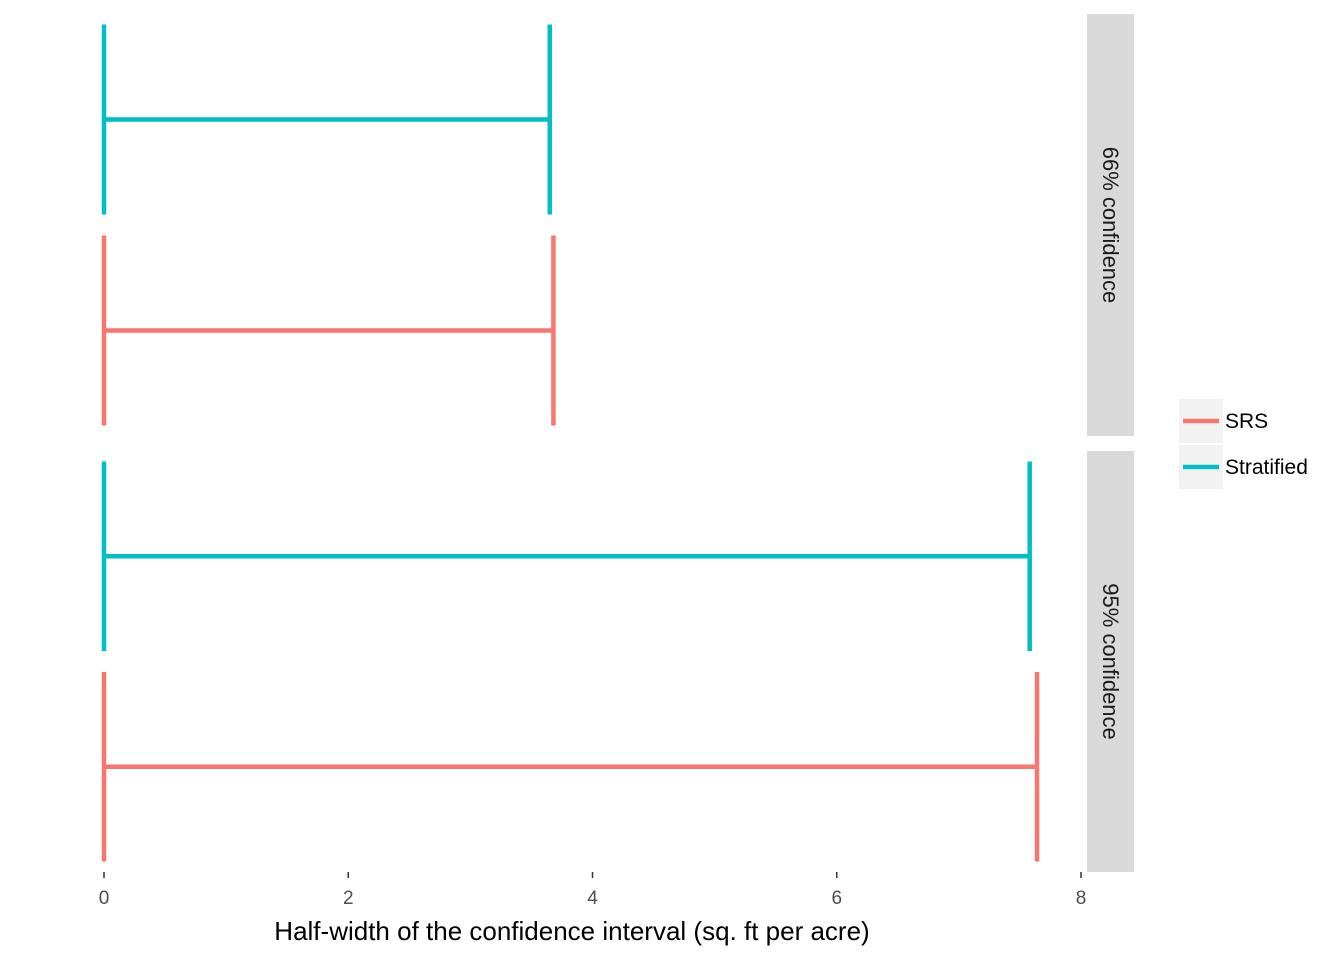  I want to click on x-tick-label: 0, so click(104, 898).